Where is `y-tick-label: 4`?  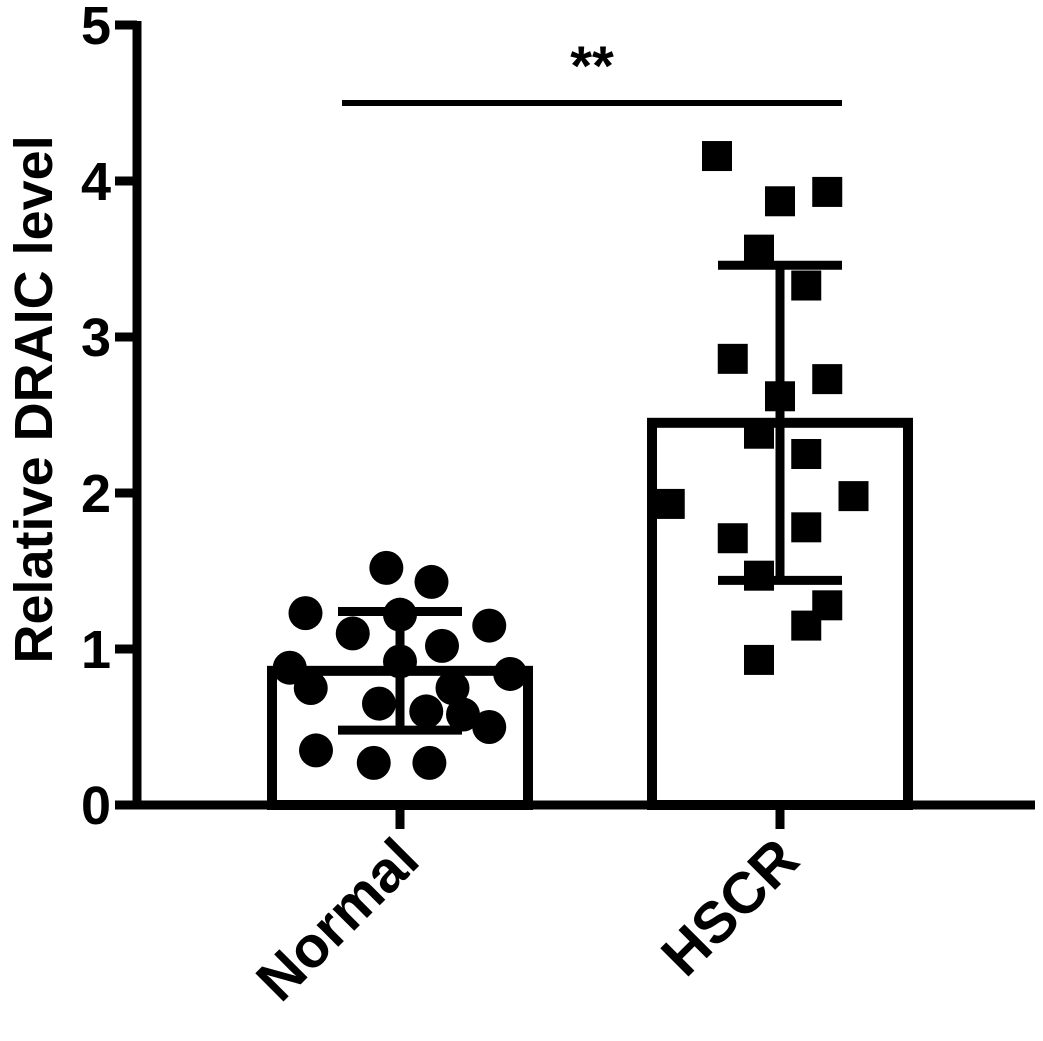
y-tick-label: 4 is located at coordinates (96, 182).